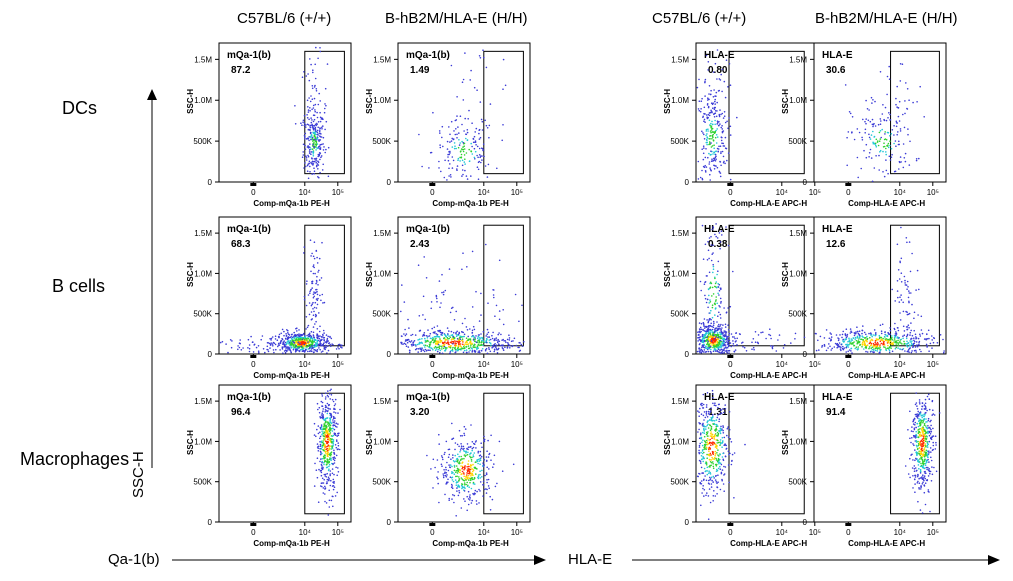 The width and height of the screenshot is (1013, 581). I want to click on y-tick-label: 1.5M, so click(382, 59).